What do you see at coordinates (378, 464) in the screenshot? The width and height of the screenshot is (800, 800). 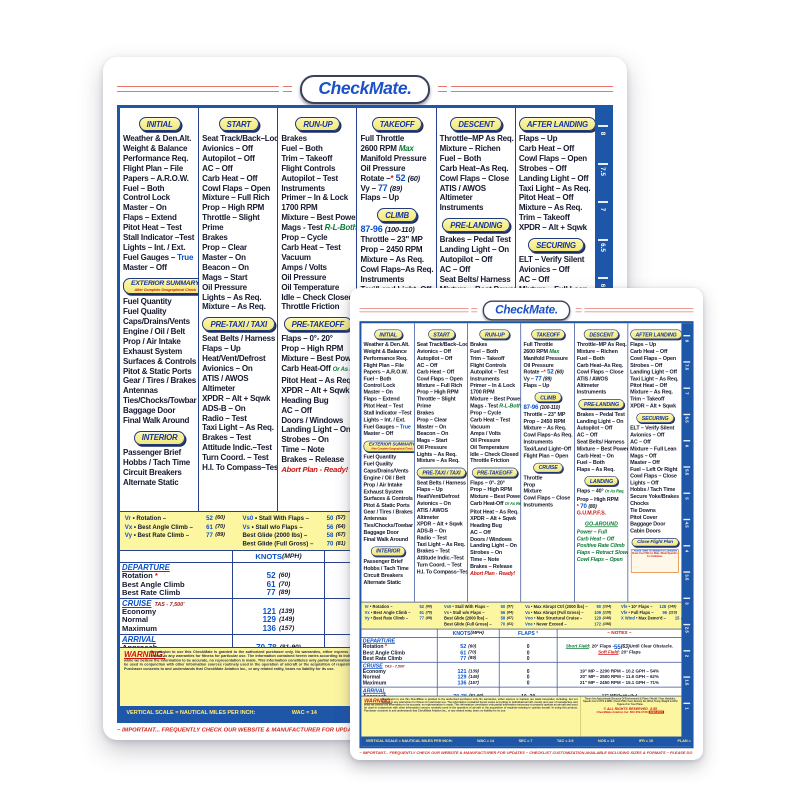 I see `checklist-text: Fuel Quality` at bounding box center [378, 464].